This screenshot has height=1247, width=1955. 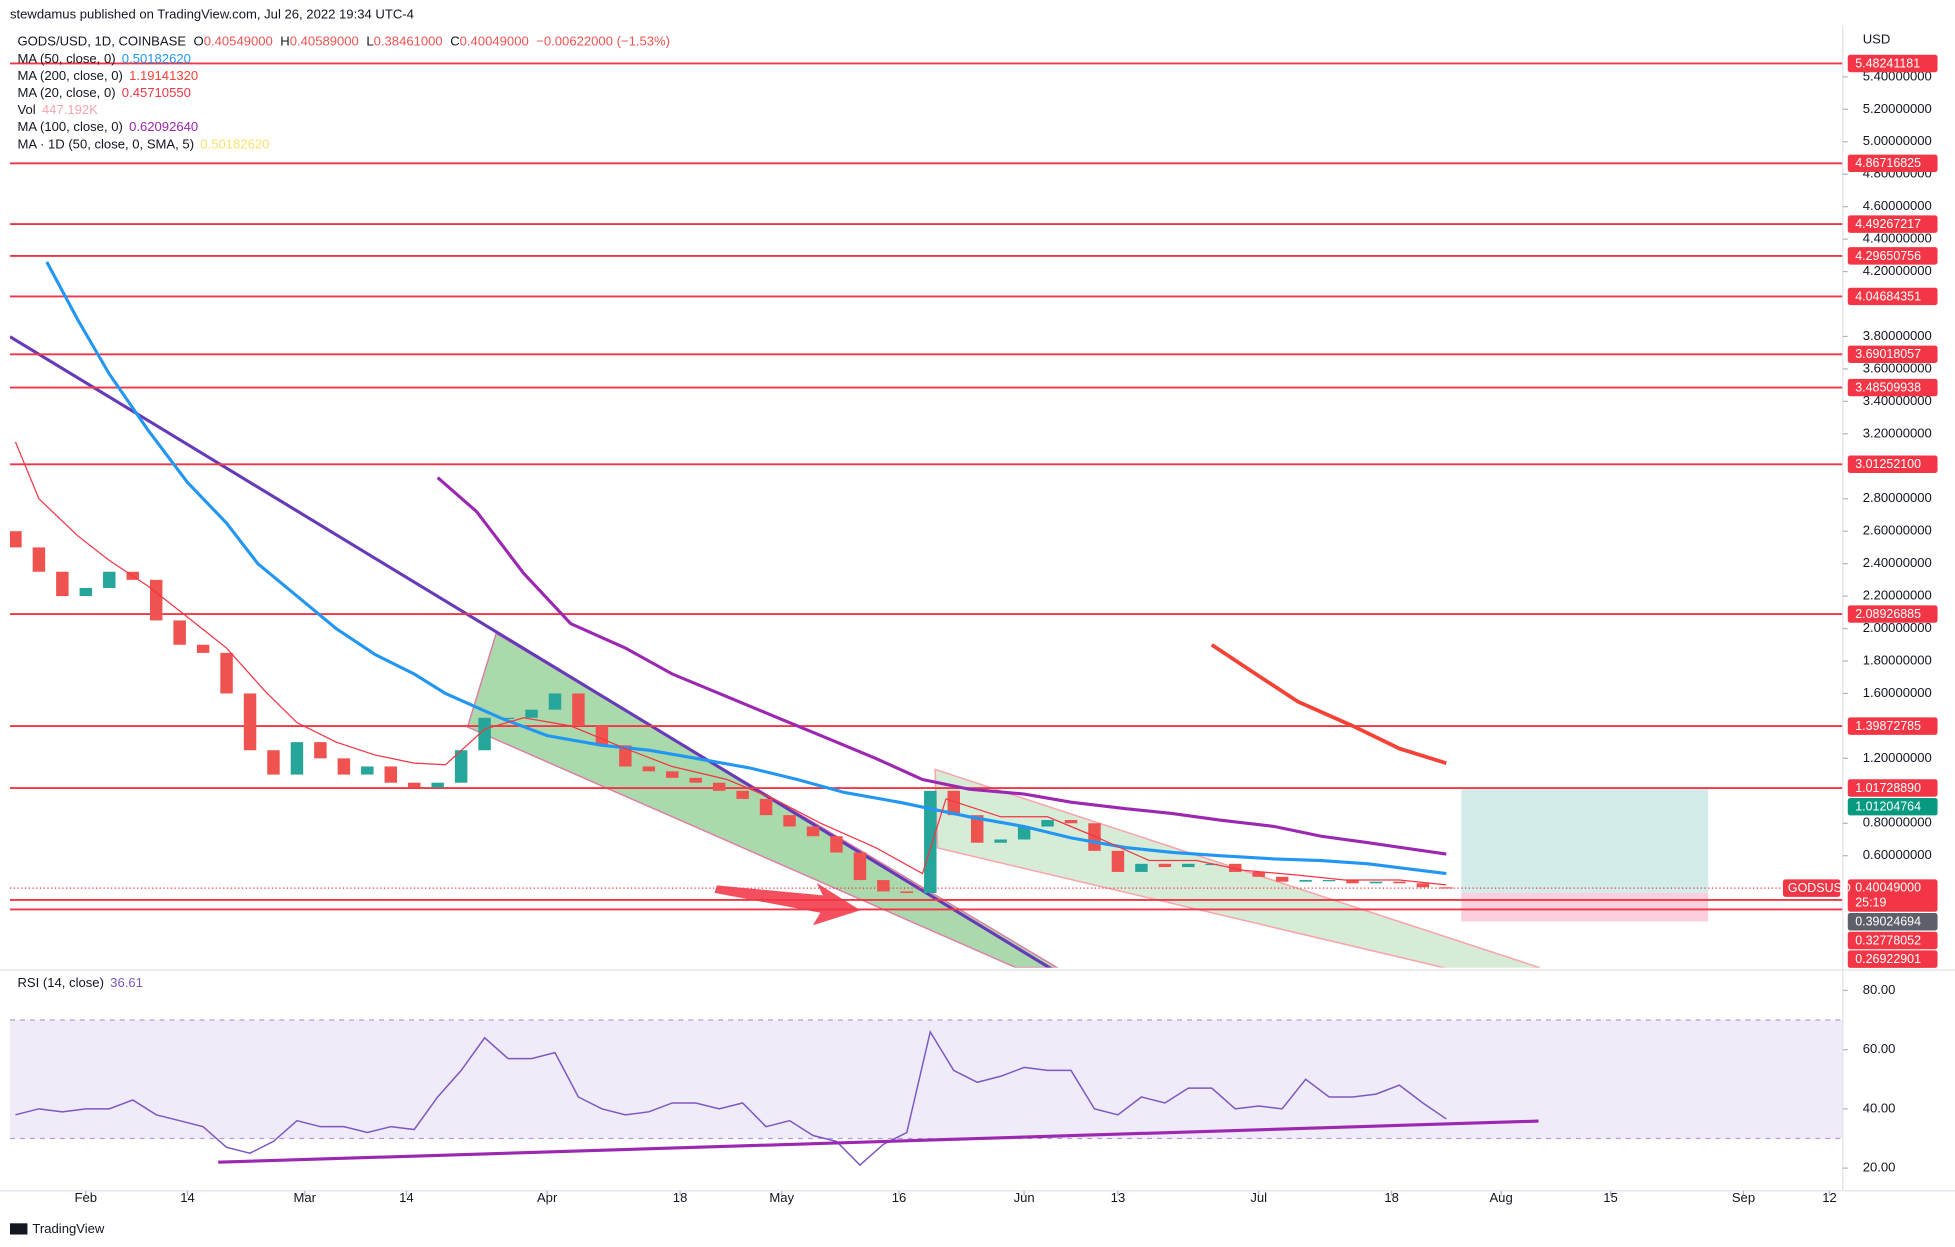 I want to click on ma-line, so click(x=1328, y=704).